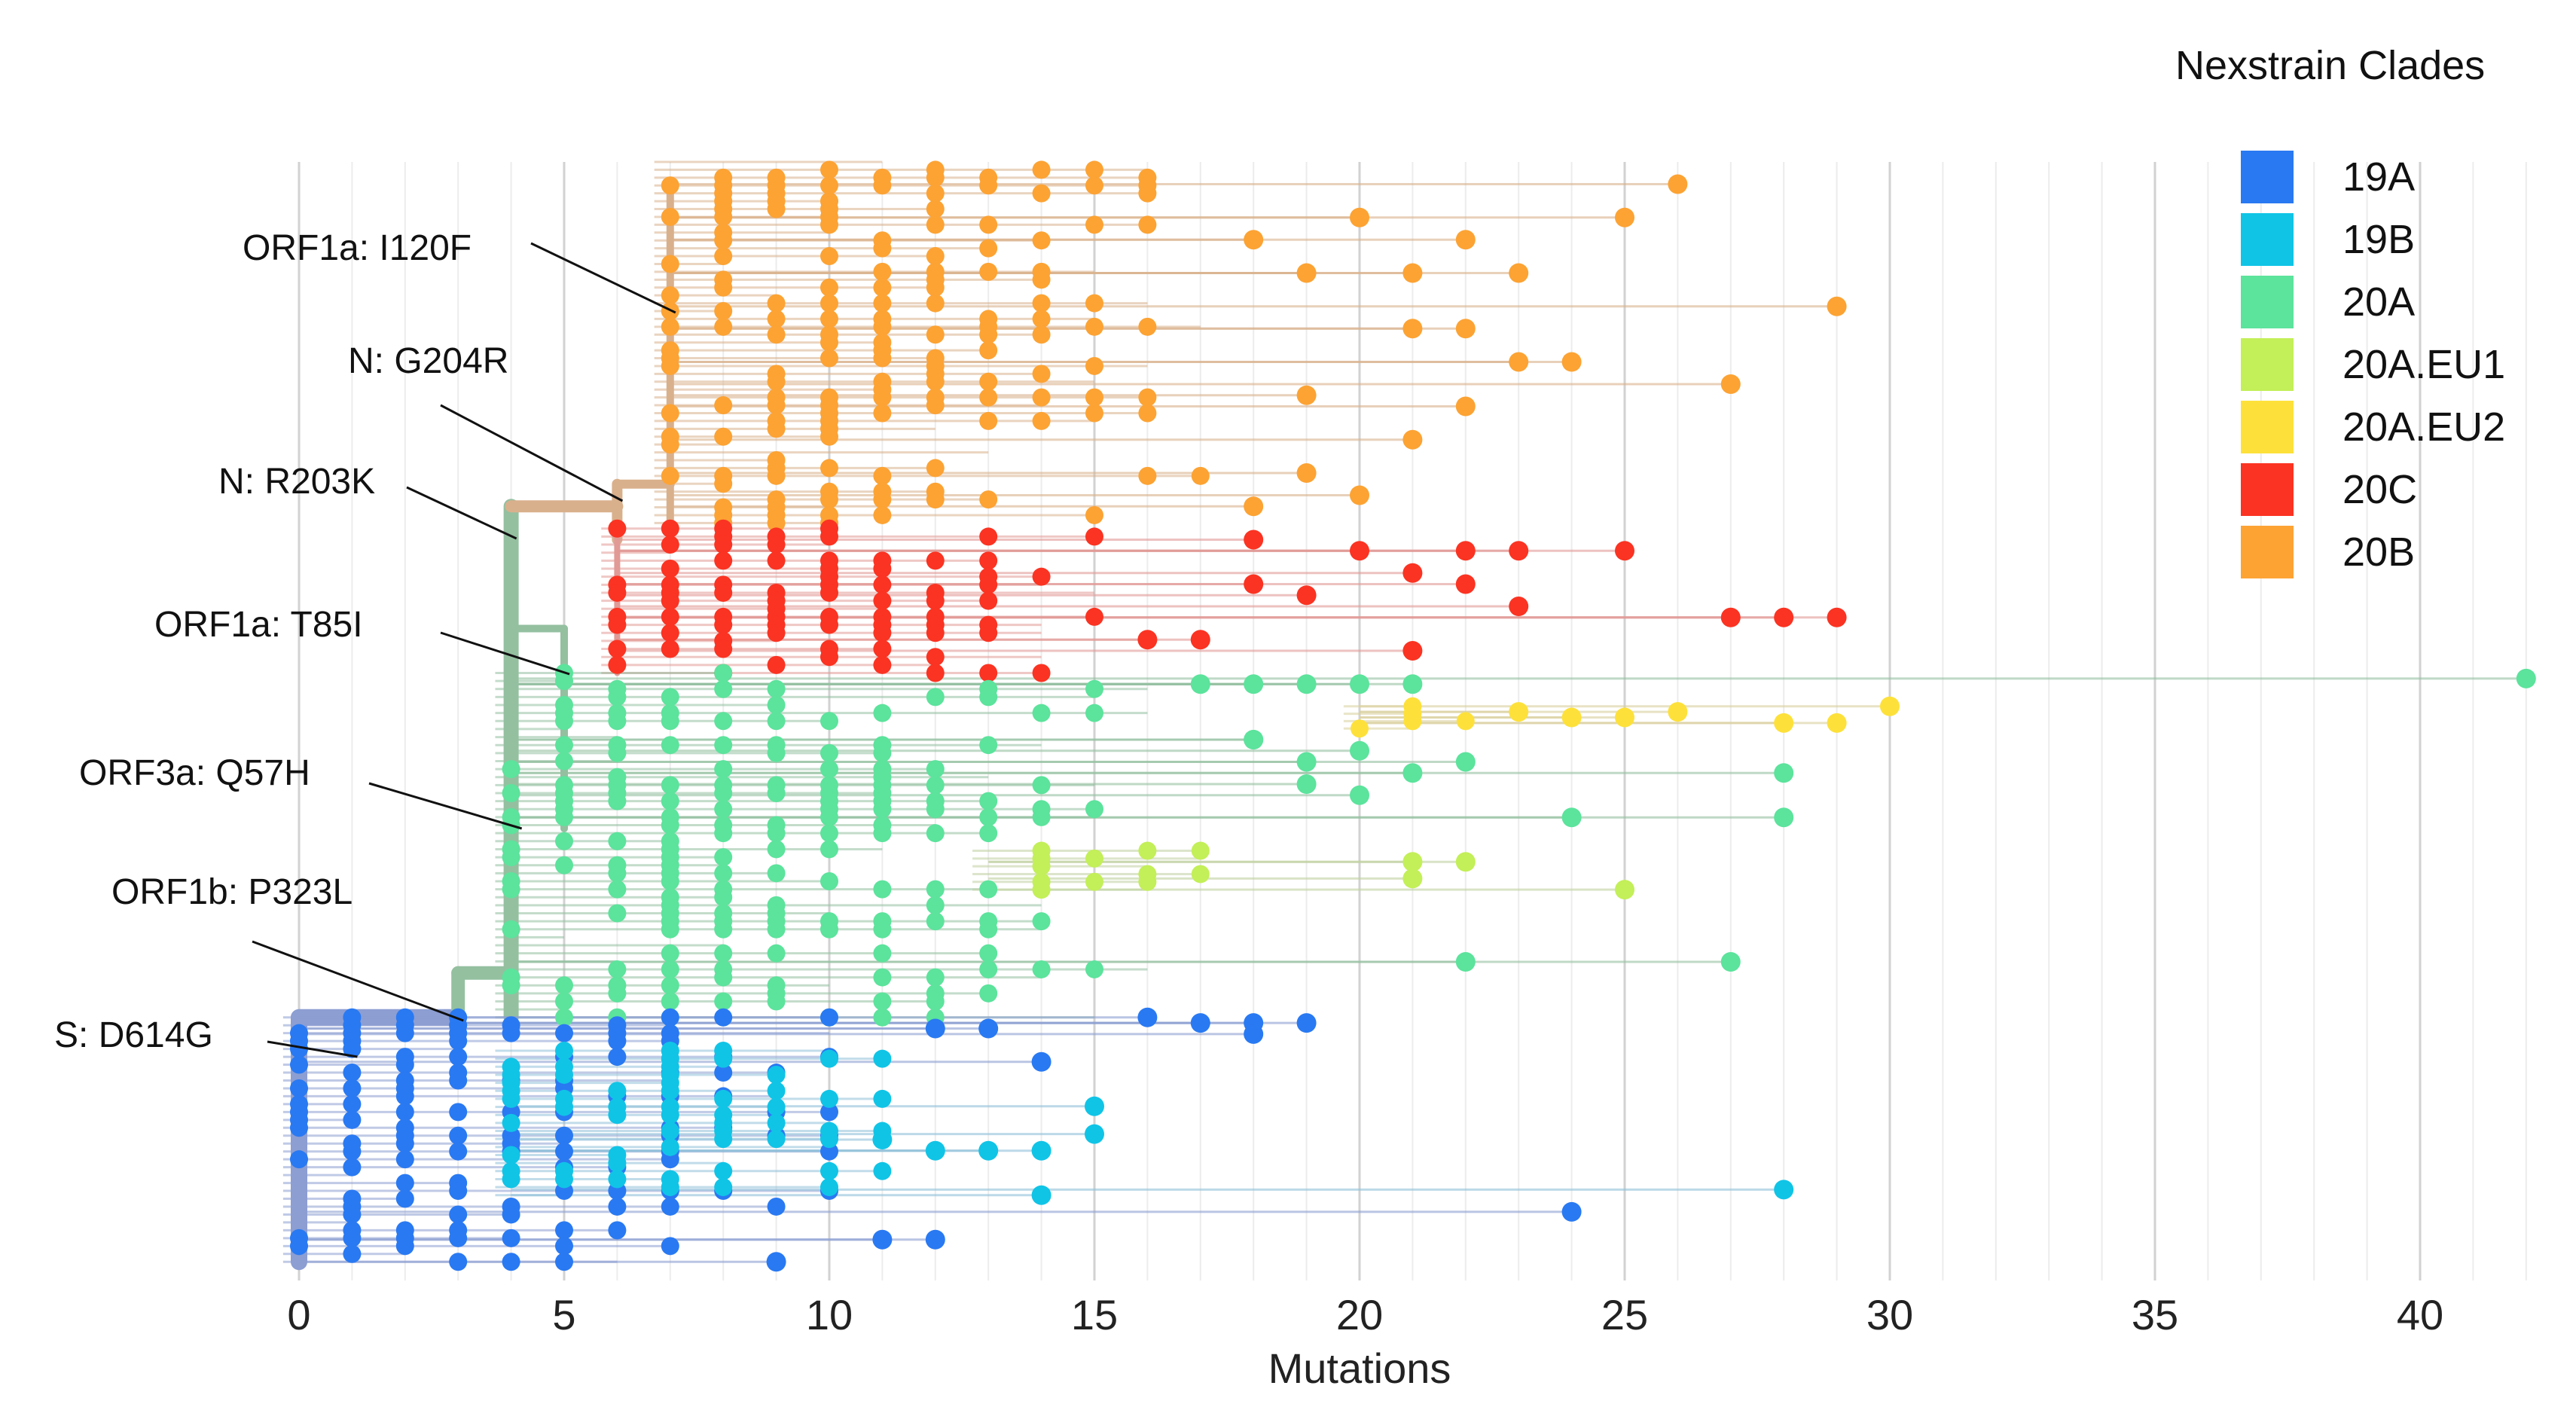  I want to click on annotation-label: ORF1a: I120F, so click(358, 248).